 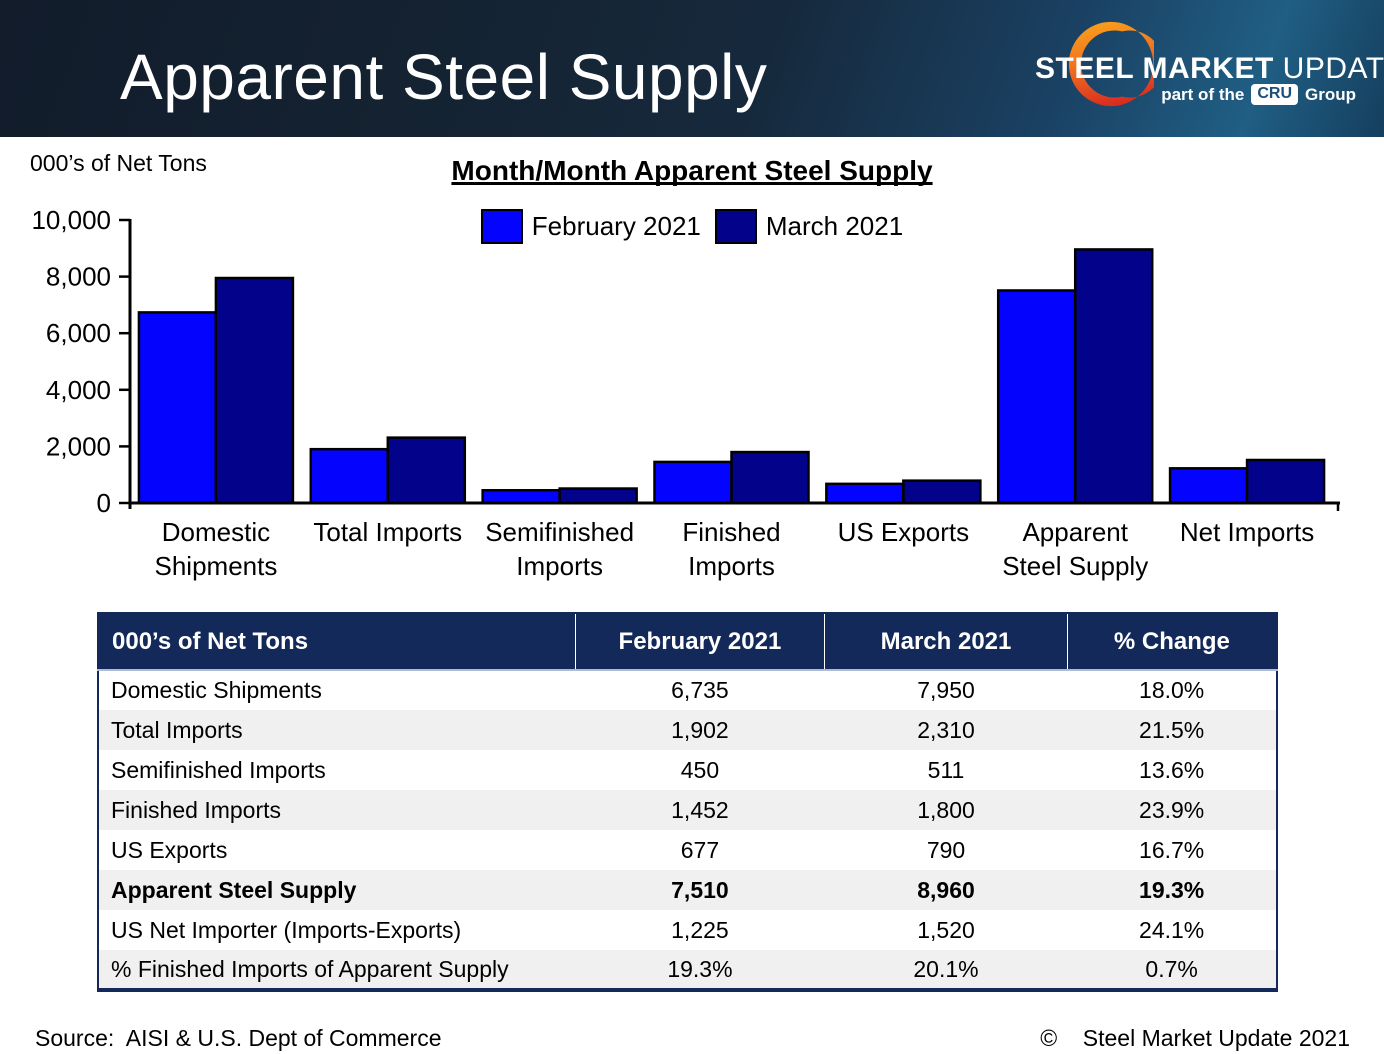 I want to click on row-value: 16.7%, so click(x=1172, y=849).